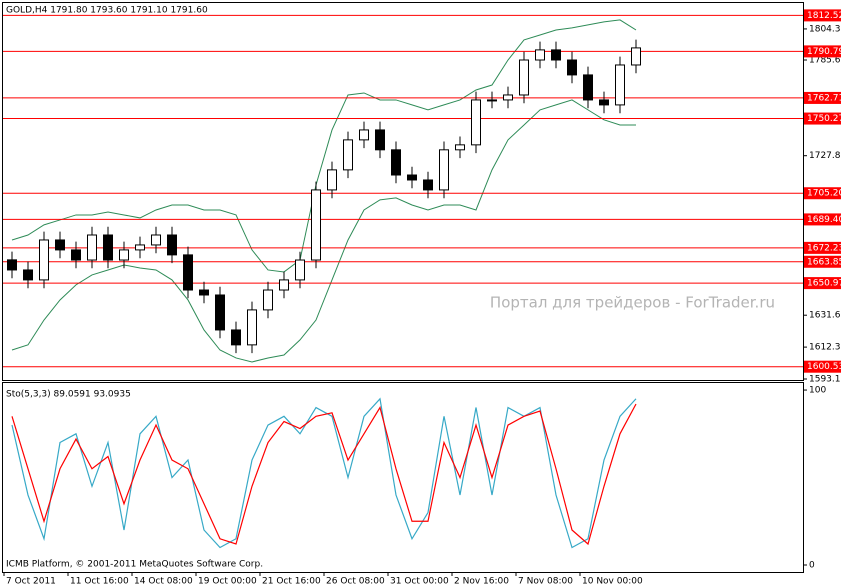 This screenshot has height=588, width=841. Describe the element at coordinates (825, 380) in the screenshot. I see `y-tick-label: 1593.10` at that location.